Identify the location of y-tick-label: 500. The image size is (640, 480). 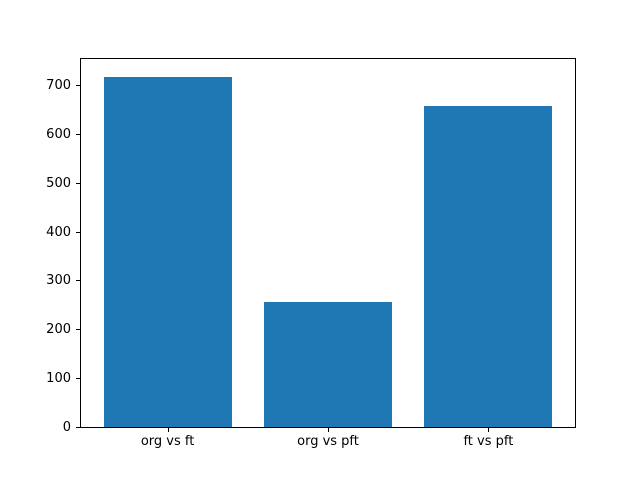
(58, 183).